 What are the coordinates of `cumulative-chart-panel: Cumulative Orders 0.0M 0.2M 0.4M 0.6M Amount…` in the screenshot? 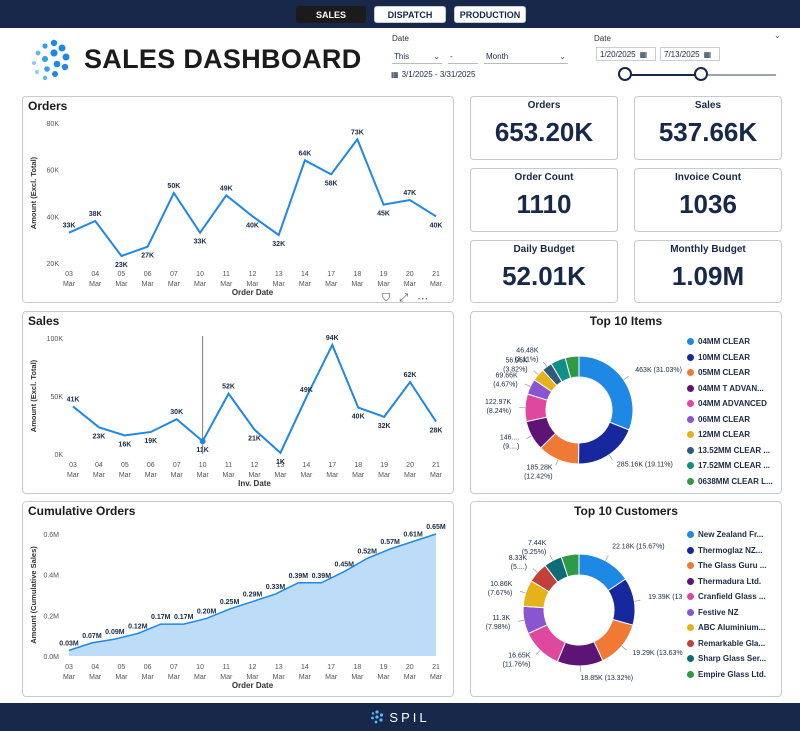 It's located at (238, 599).